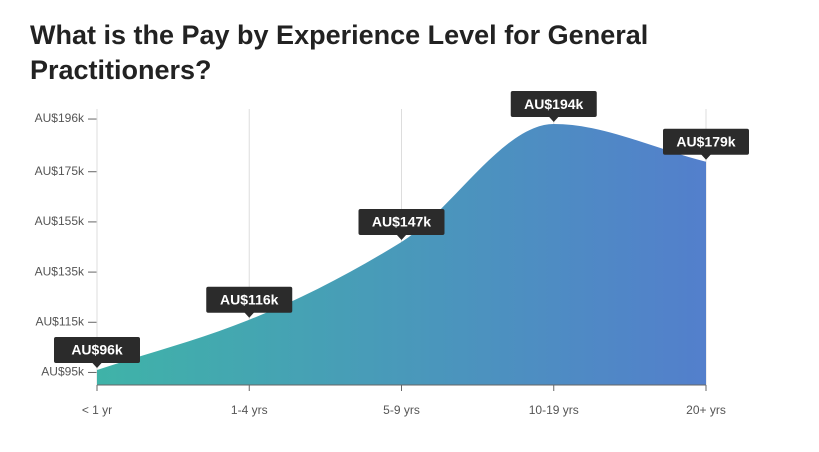 Image resolution: width=819 pixels, height=452 pixels. Describe the element at coordinates (60, 271) in the screenshot. I see `y-tick-label: AU$135k` at that location.